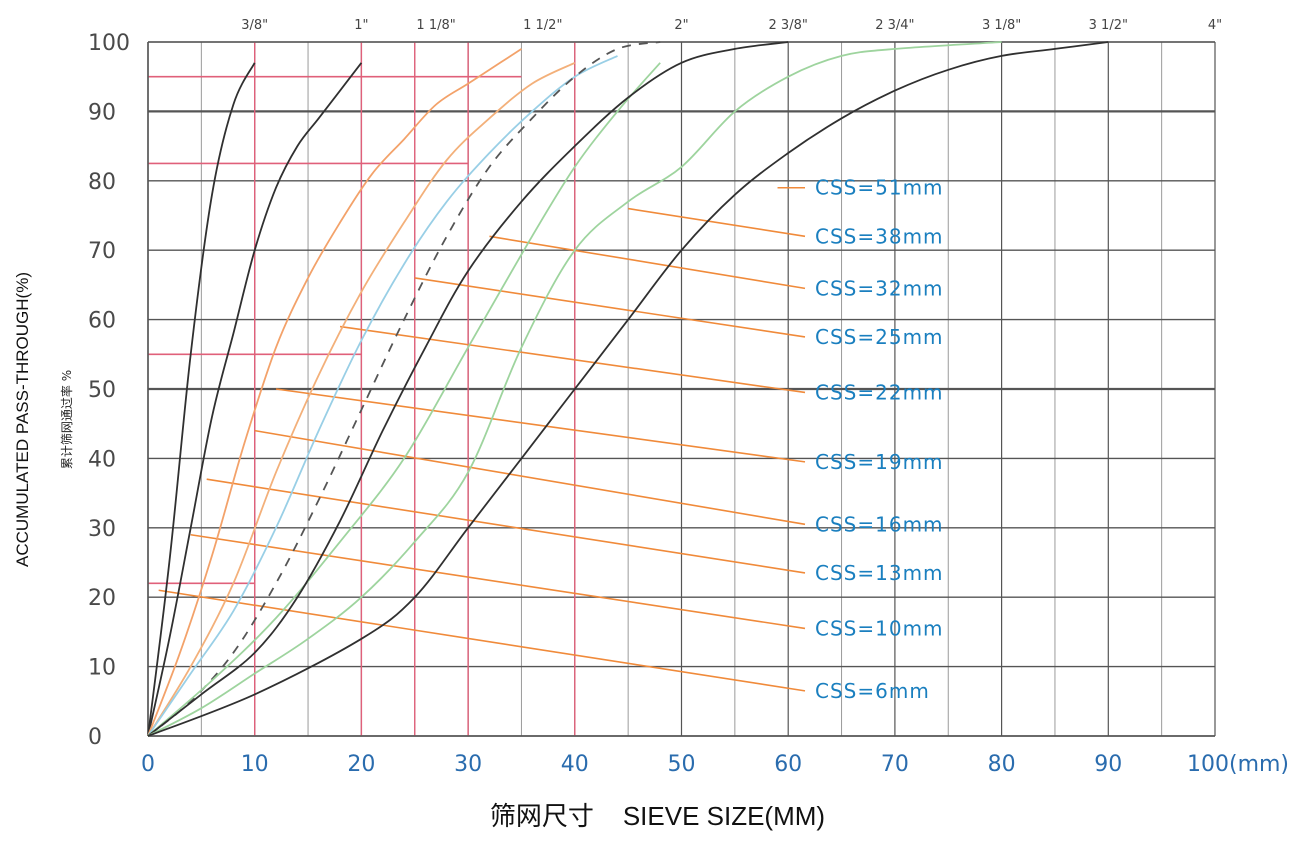 This screenshot has height=843, width=1315. I want to click on y-axis-label-cn: 累计筛网通过率 %, so click(67, 419).